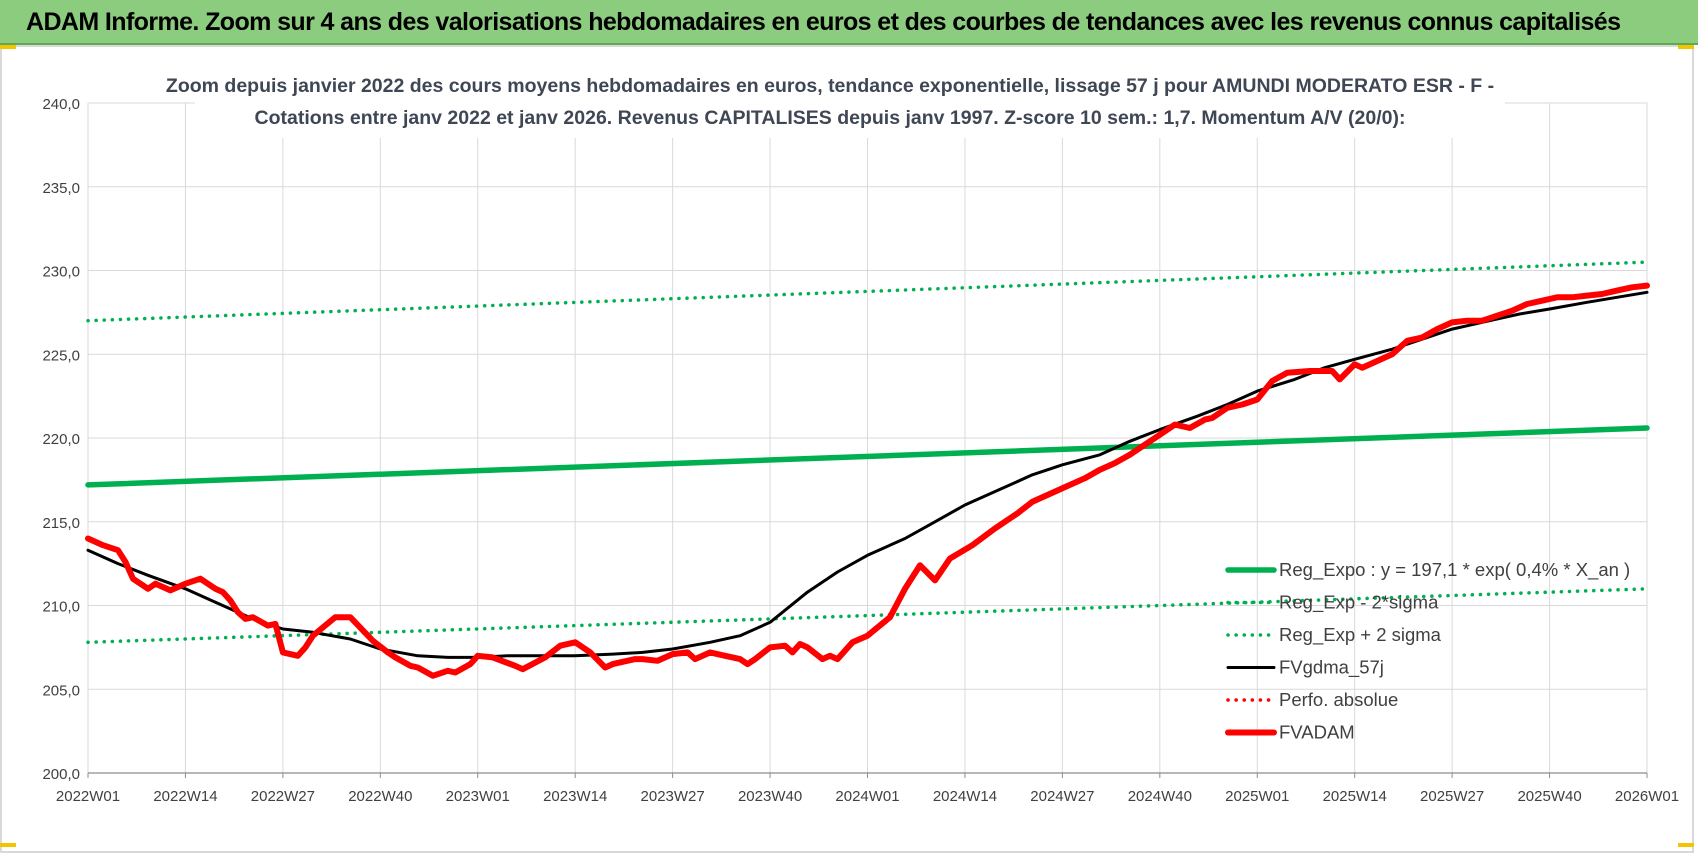  What do you see at coordinates (88, 796) in the screenshot?
I see `x-tick-label: 2022W01` at bounding box center [88, 796].